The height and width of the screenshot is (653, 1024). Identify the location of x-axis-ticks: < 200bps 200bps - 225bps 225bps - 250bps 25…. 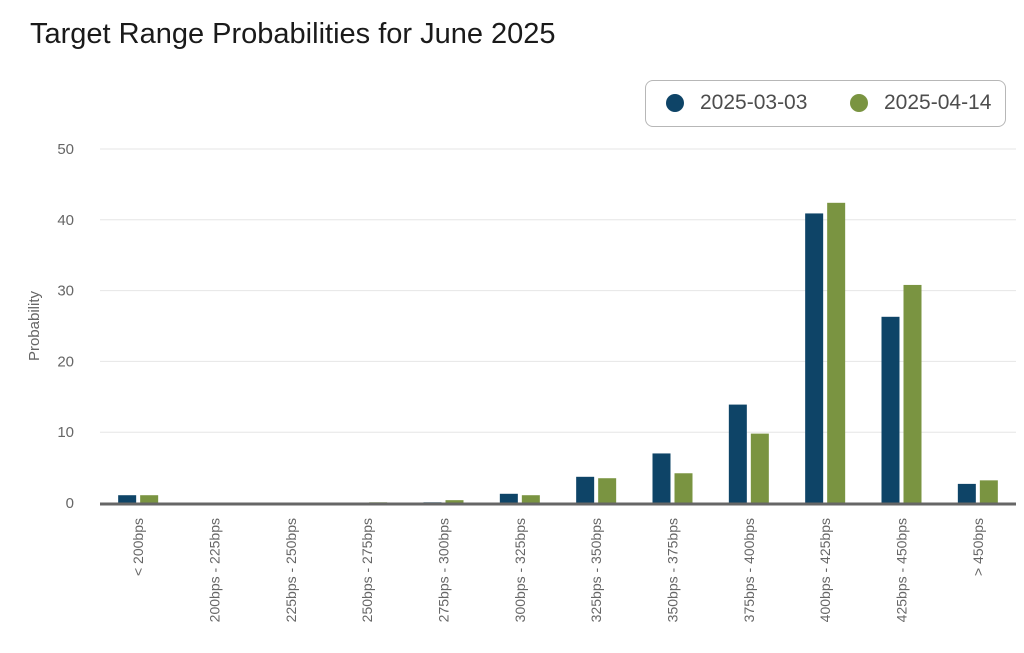
(558, 570).